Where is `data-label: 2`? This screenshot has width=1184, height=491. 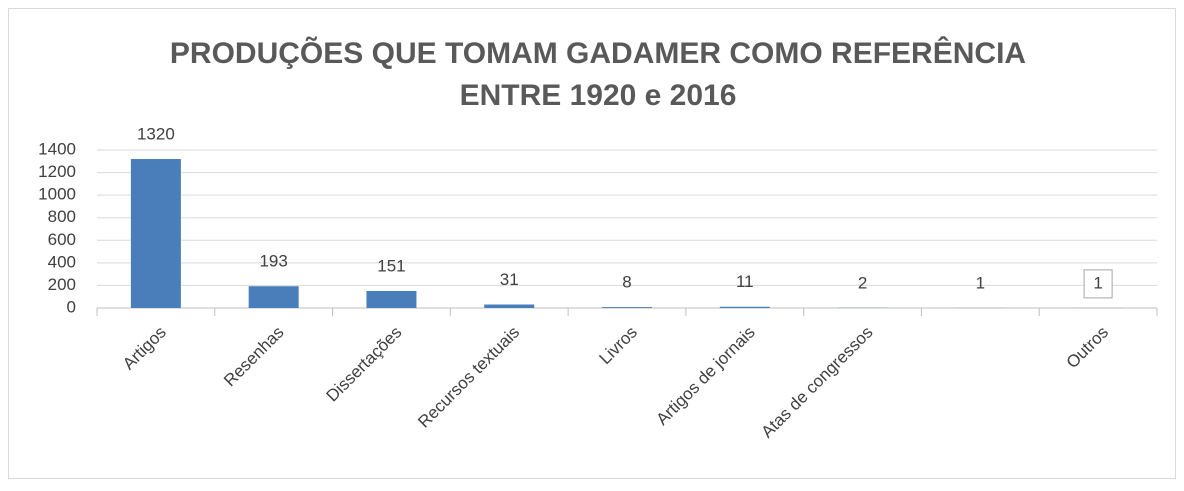
data-label: 2 is located at coordinates (862, 282).